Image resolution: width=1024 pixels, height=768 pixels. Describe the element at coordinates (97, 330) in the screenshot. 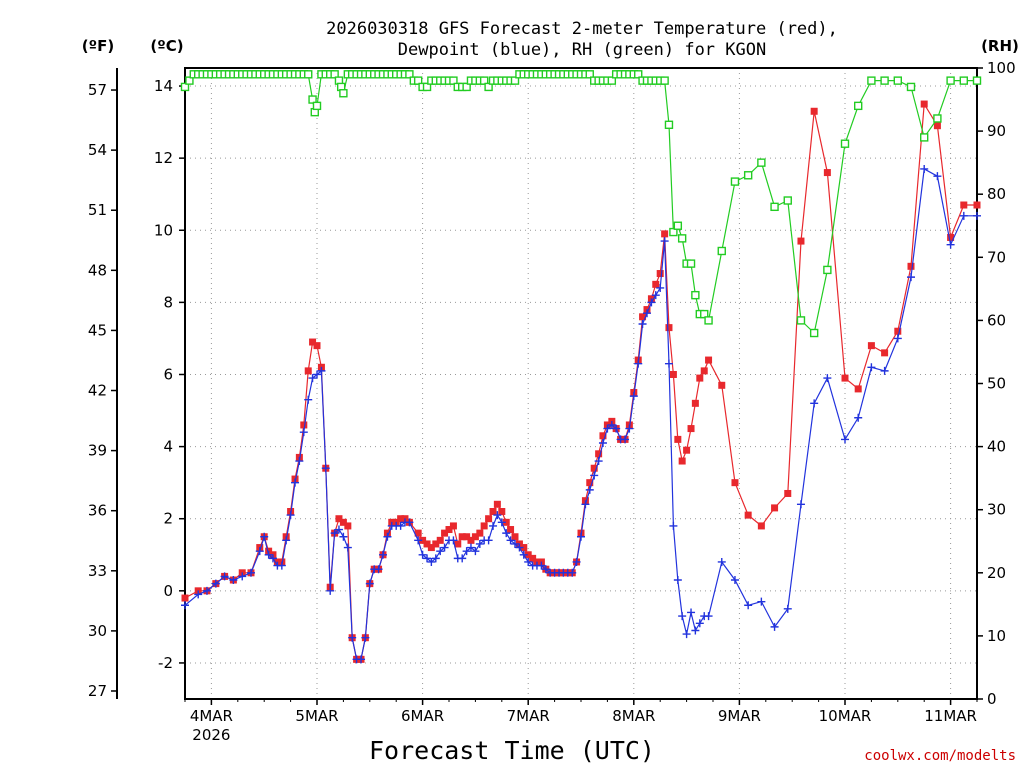

I see `fahrenheit-tick-label: 45` at that location.